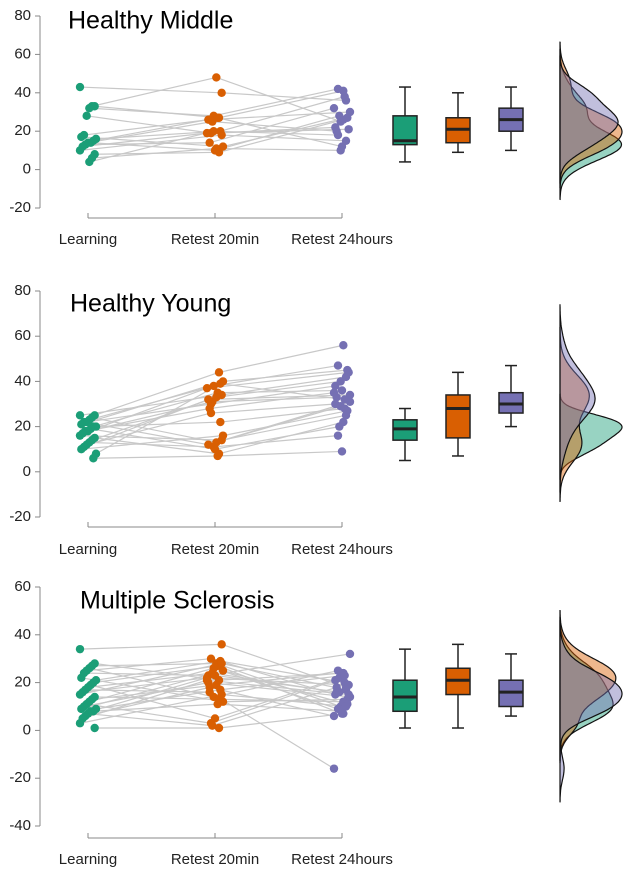 This screenshot has height=871, width=623. Describe the element at coordinates (591, 115) in the screenshot. I see `density` at that location.